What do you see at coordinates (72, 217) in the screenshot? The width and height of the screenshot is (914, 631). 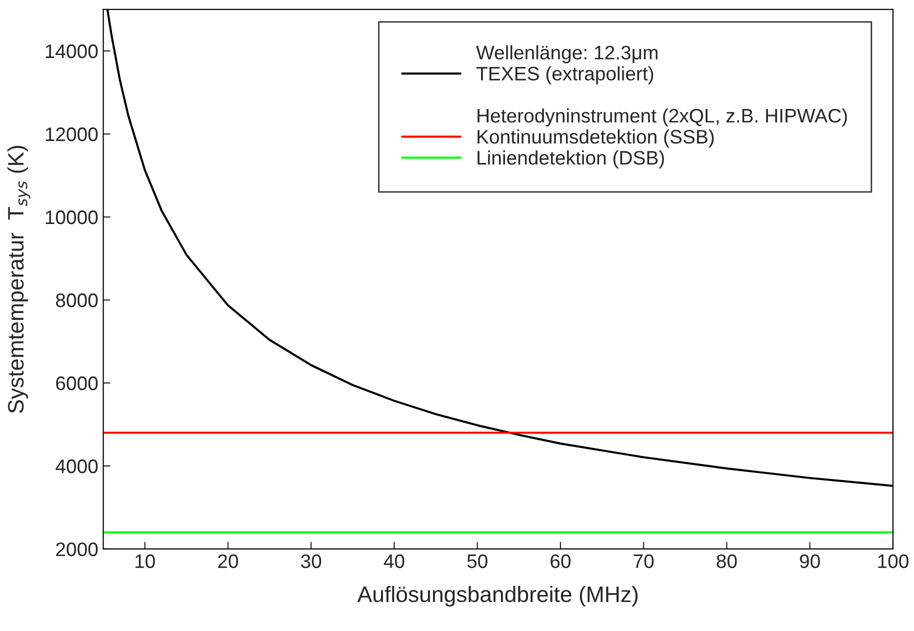 I see `y-tick-label: 10000` at bounding box center [72, 217].